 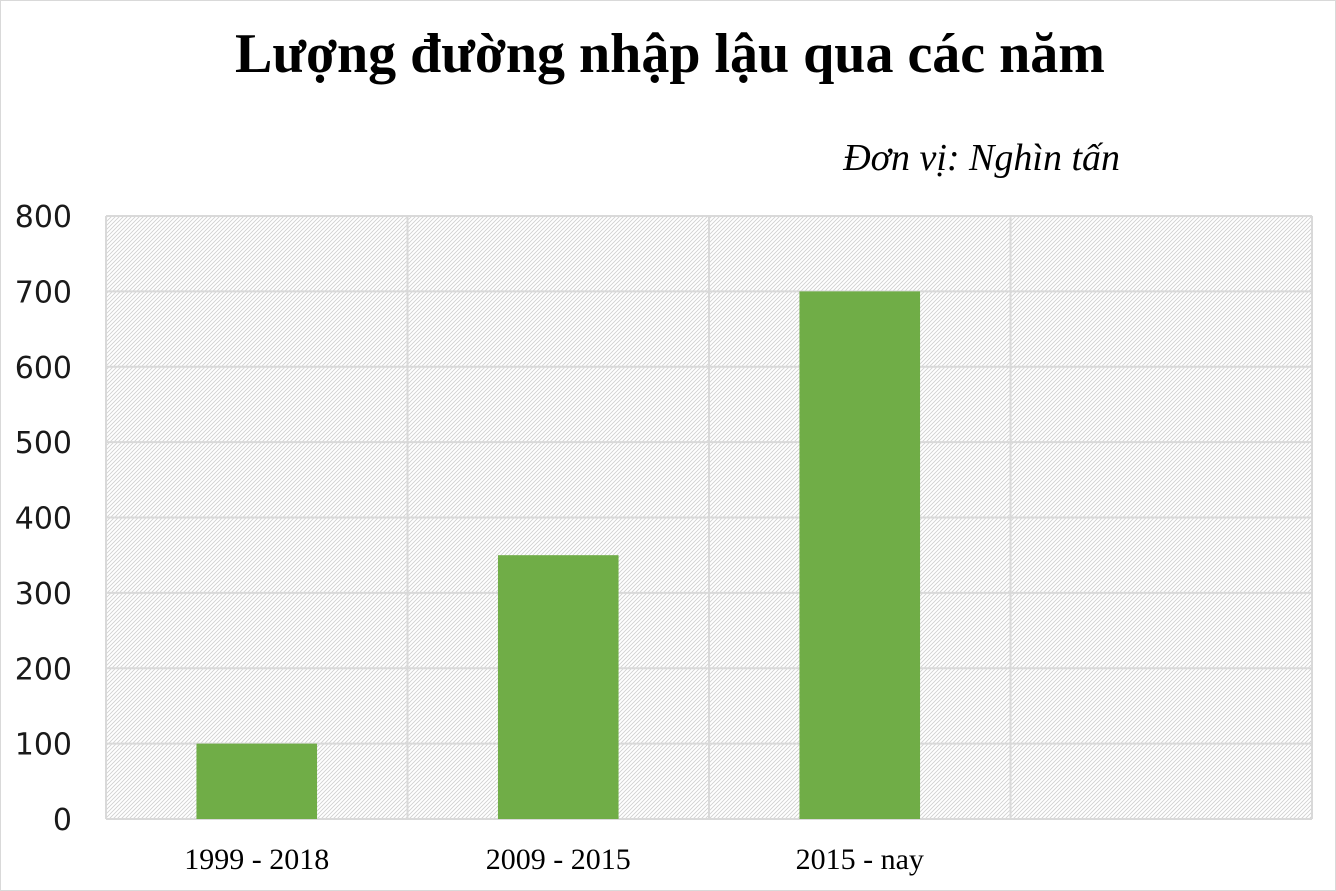 I want to click on chart-title: Lượng đường nhập lậu qua các năm, so click(x=670, y=54).